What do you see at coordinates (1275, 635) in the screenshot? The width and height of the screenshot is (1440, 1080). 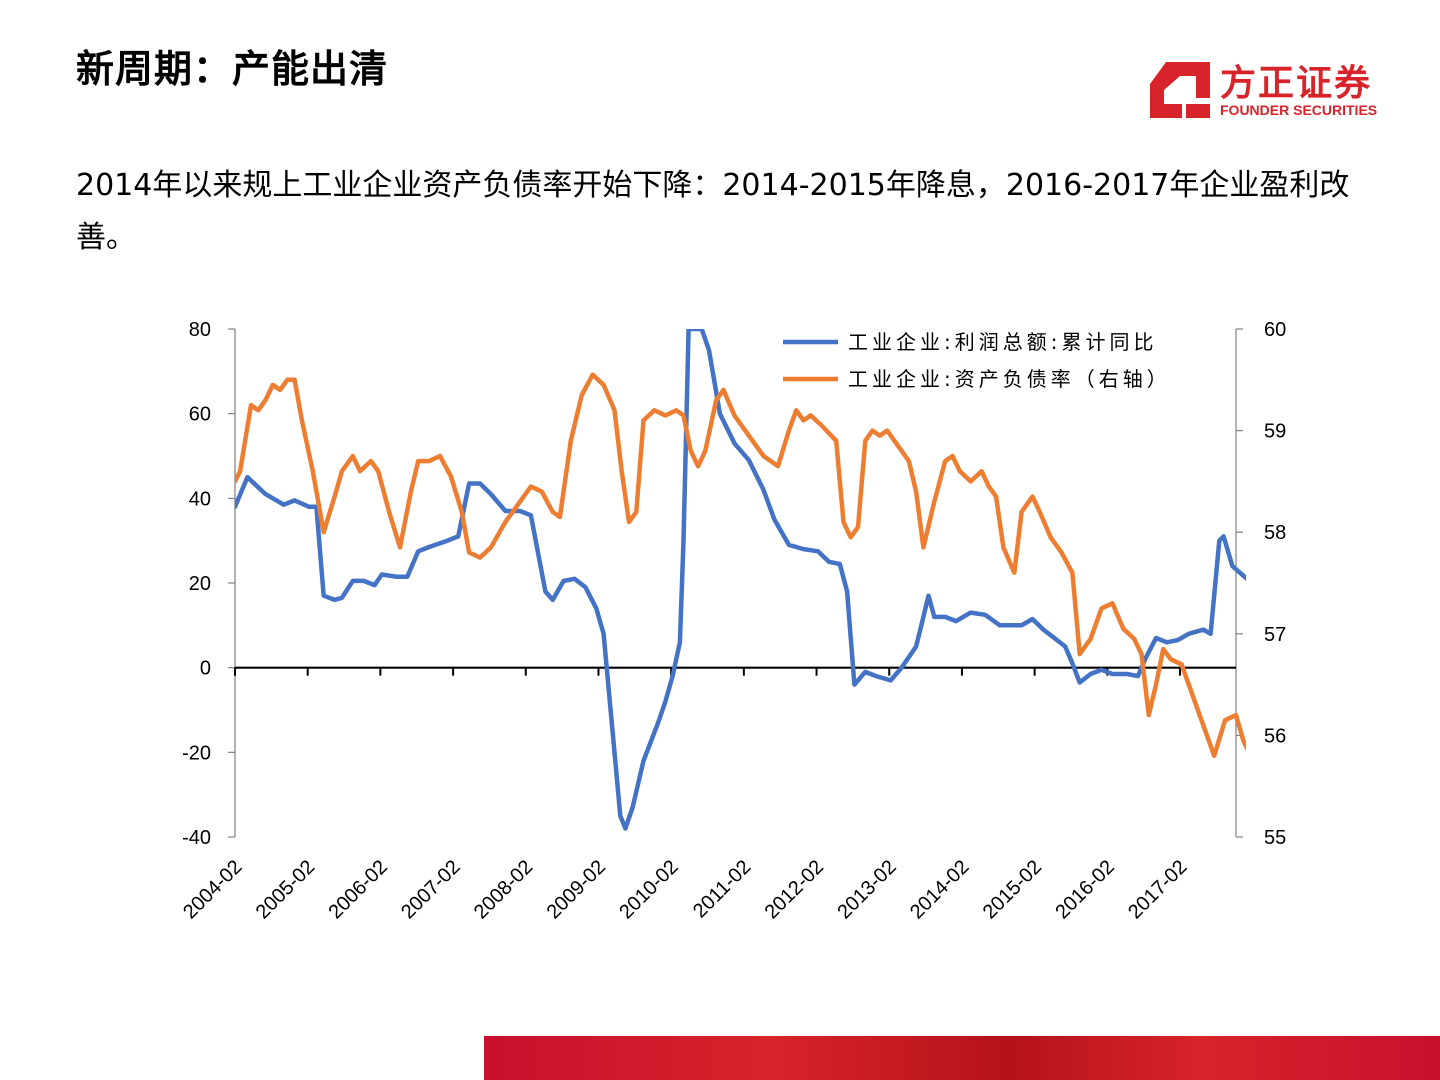 I see `right-axis-tick-label: 57` at bounding box center [1275, 635].